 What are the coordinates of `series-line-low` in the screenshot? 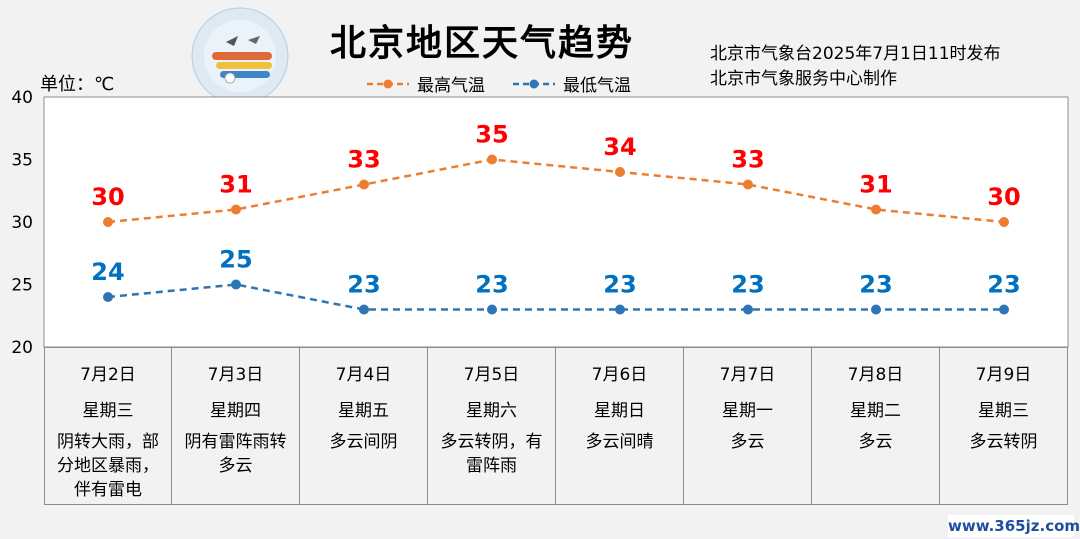 It's located at (555, 297).